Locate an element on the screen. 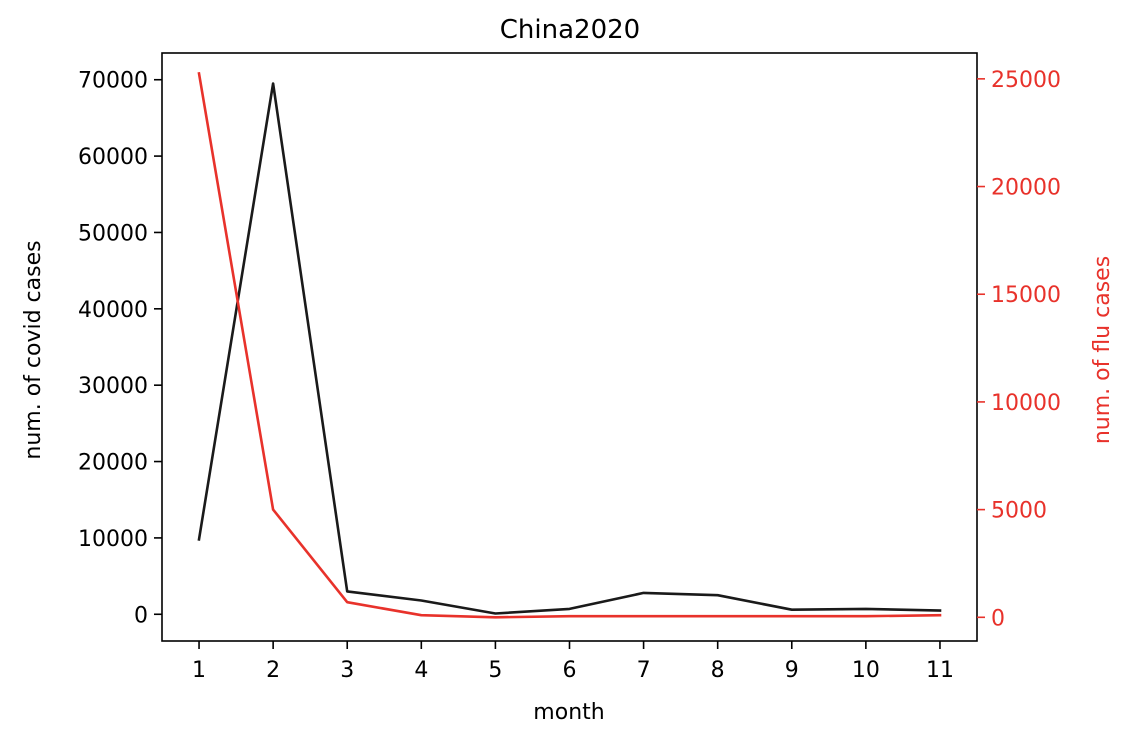  x-tick-label: 2 is located at coordinates (273, 670).